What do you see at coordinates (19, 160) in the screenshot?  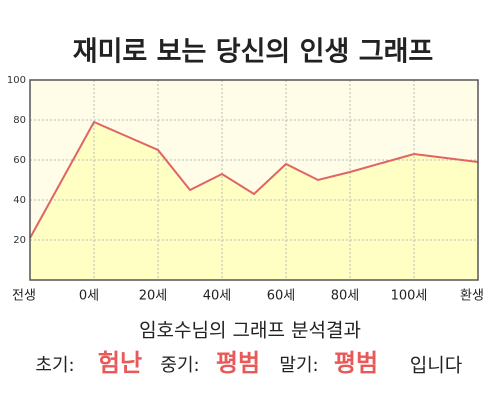 I see `y-tick-label: 60` at bounding box center [19, 160].